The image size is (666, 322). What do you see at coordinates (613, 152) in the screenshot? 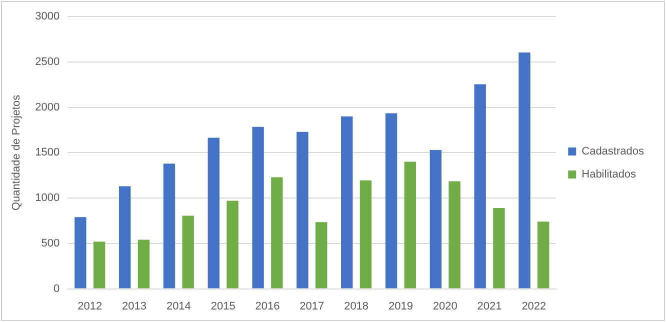
I see `legend-label: Cadastrados` at bounding box center [613, 152].